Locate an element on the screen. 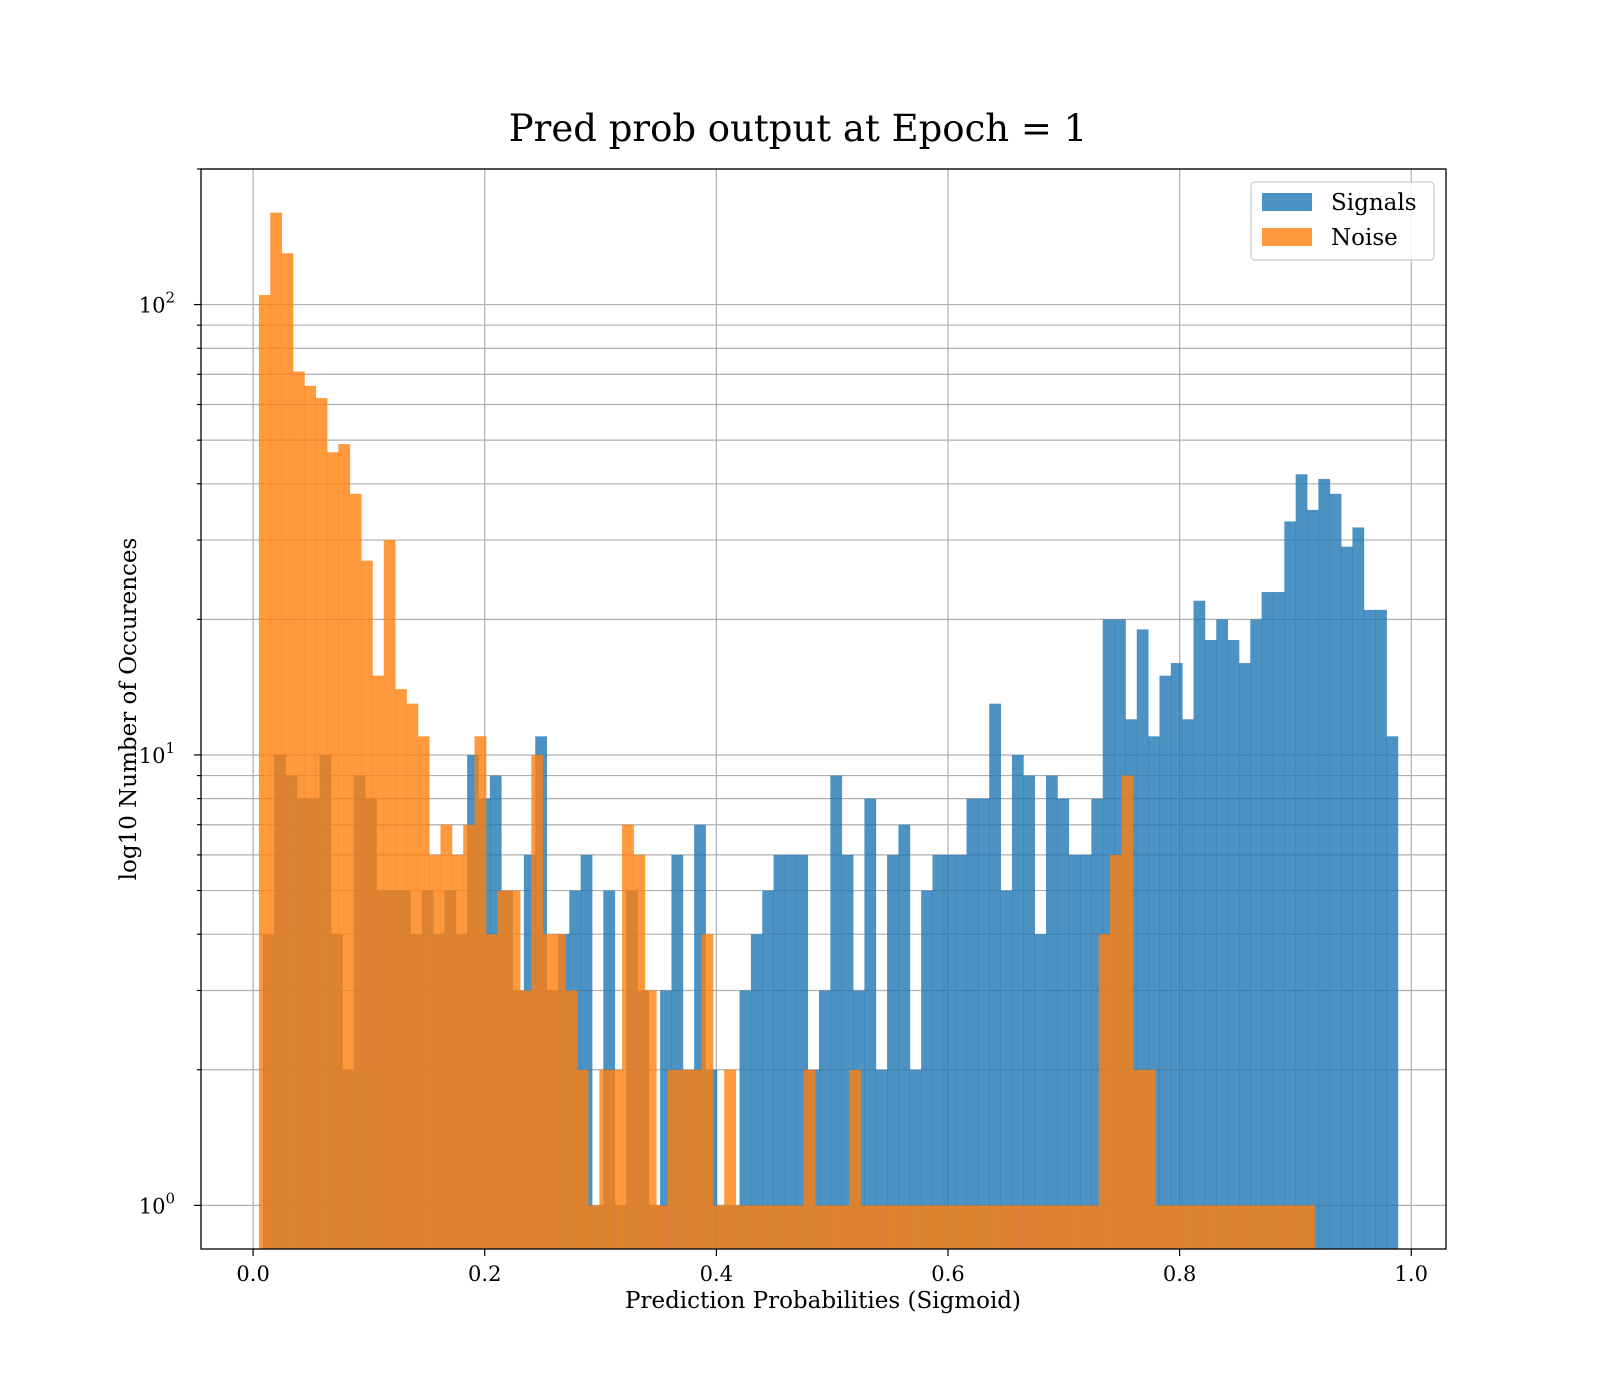 The image size is (1600, 1400). y-tick-label: 10² is located at coordinates (157, 303).